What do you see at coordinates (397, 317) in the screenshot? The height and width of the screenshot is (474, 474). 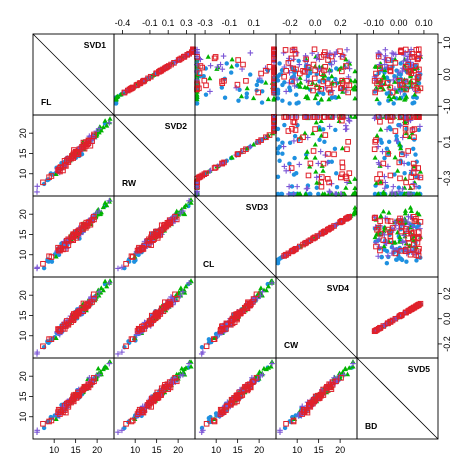 I see `panel-r4-c5` at bounding box center [397, 317].